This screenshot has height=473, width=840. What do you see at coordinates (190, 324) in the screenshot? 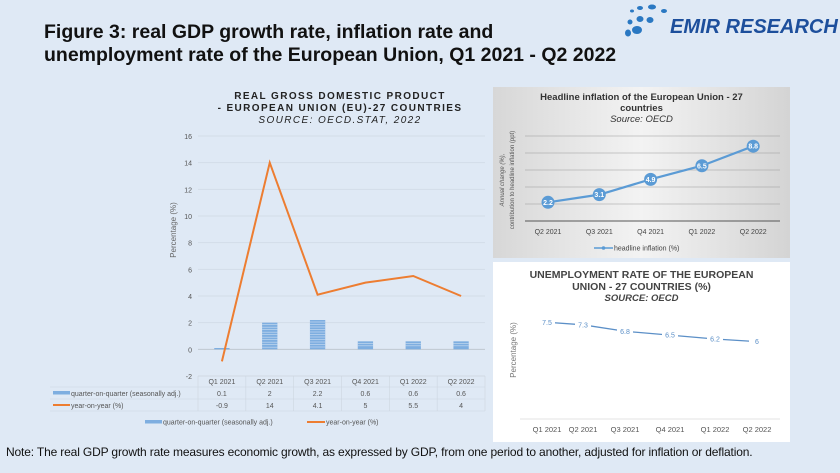
I see `gdp-y-tick: 2` at bounding box center [190, 324].